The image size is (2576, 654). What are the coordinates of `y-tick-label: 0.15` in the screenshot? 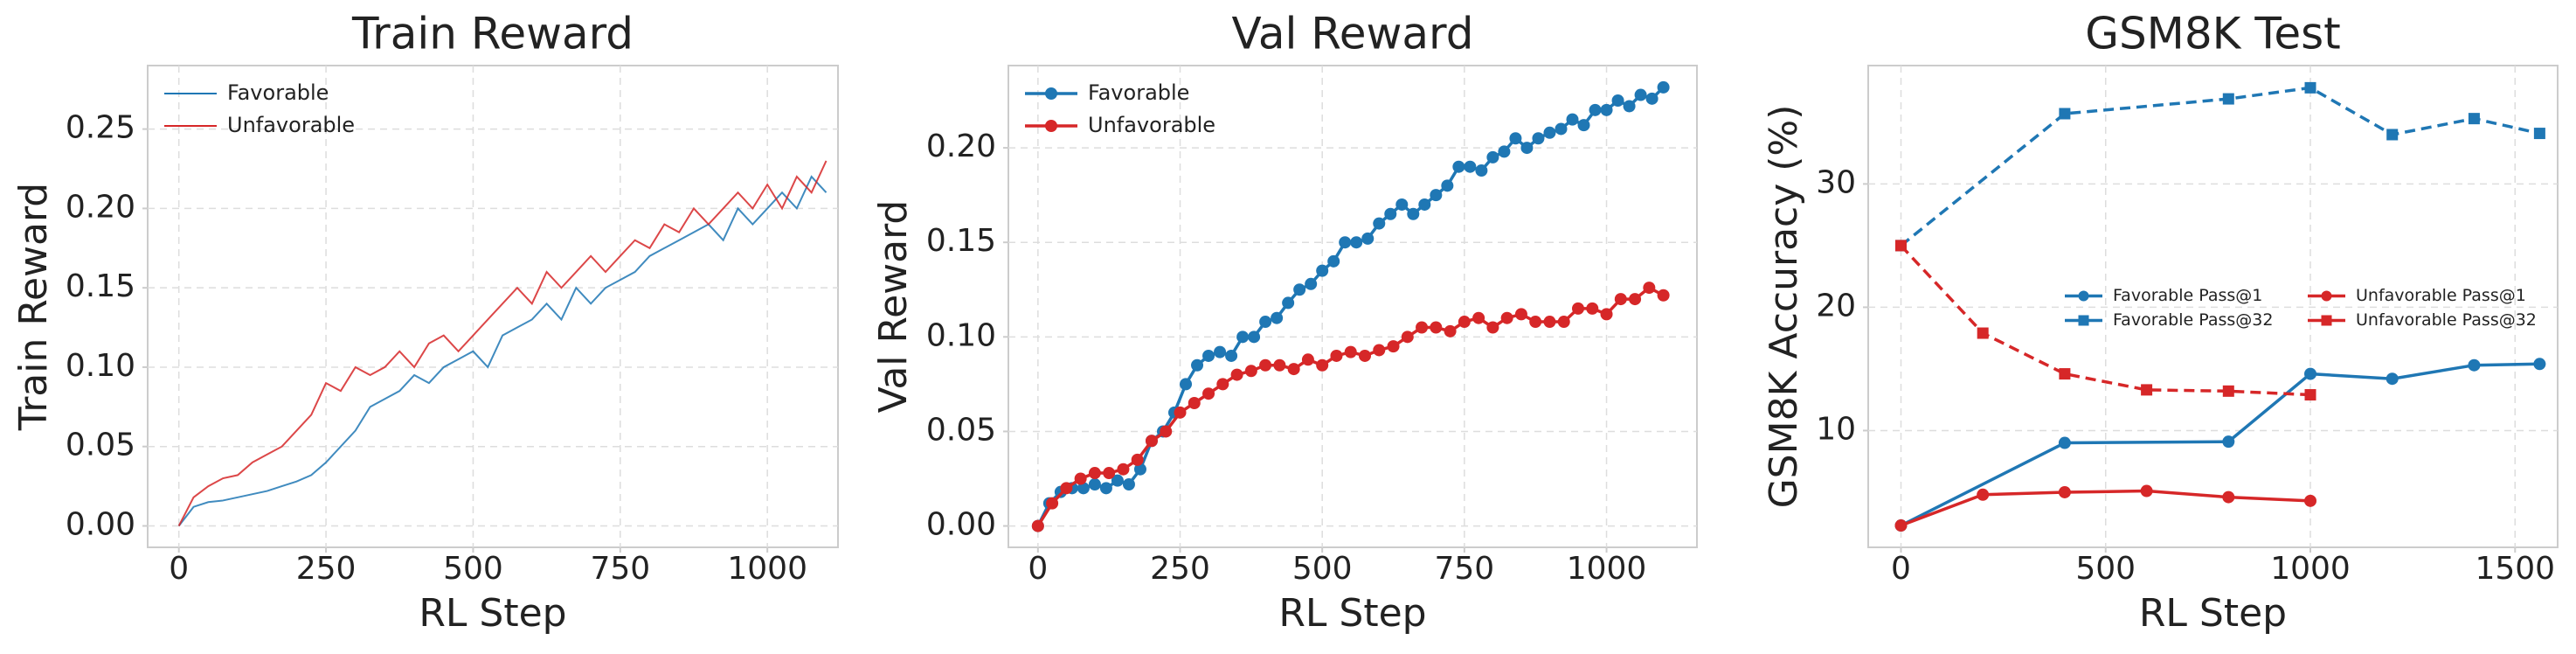 It's located at (961, 241).